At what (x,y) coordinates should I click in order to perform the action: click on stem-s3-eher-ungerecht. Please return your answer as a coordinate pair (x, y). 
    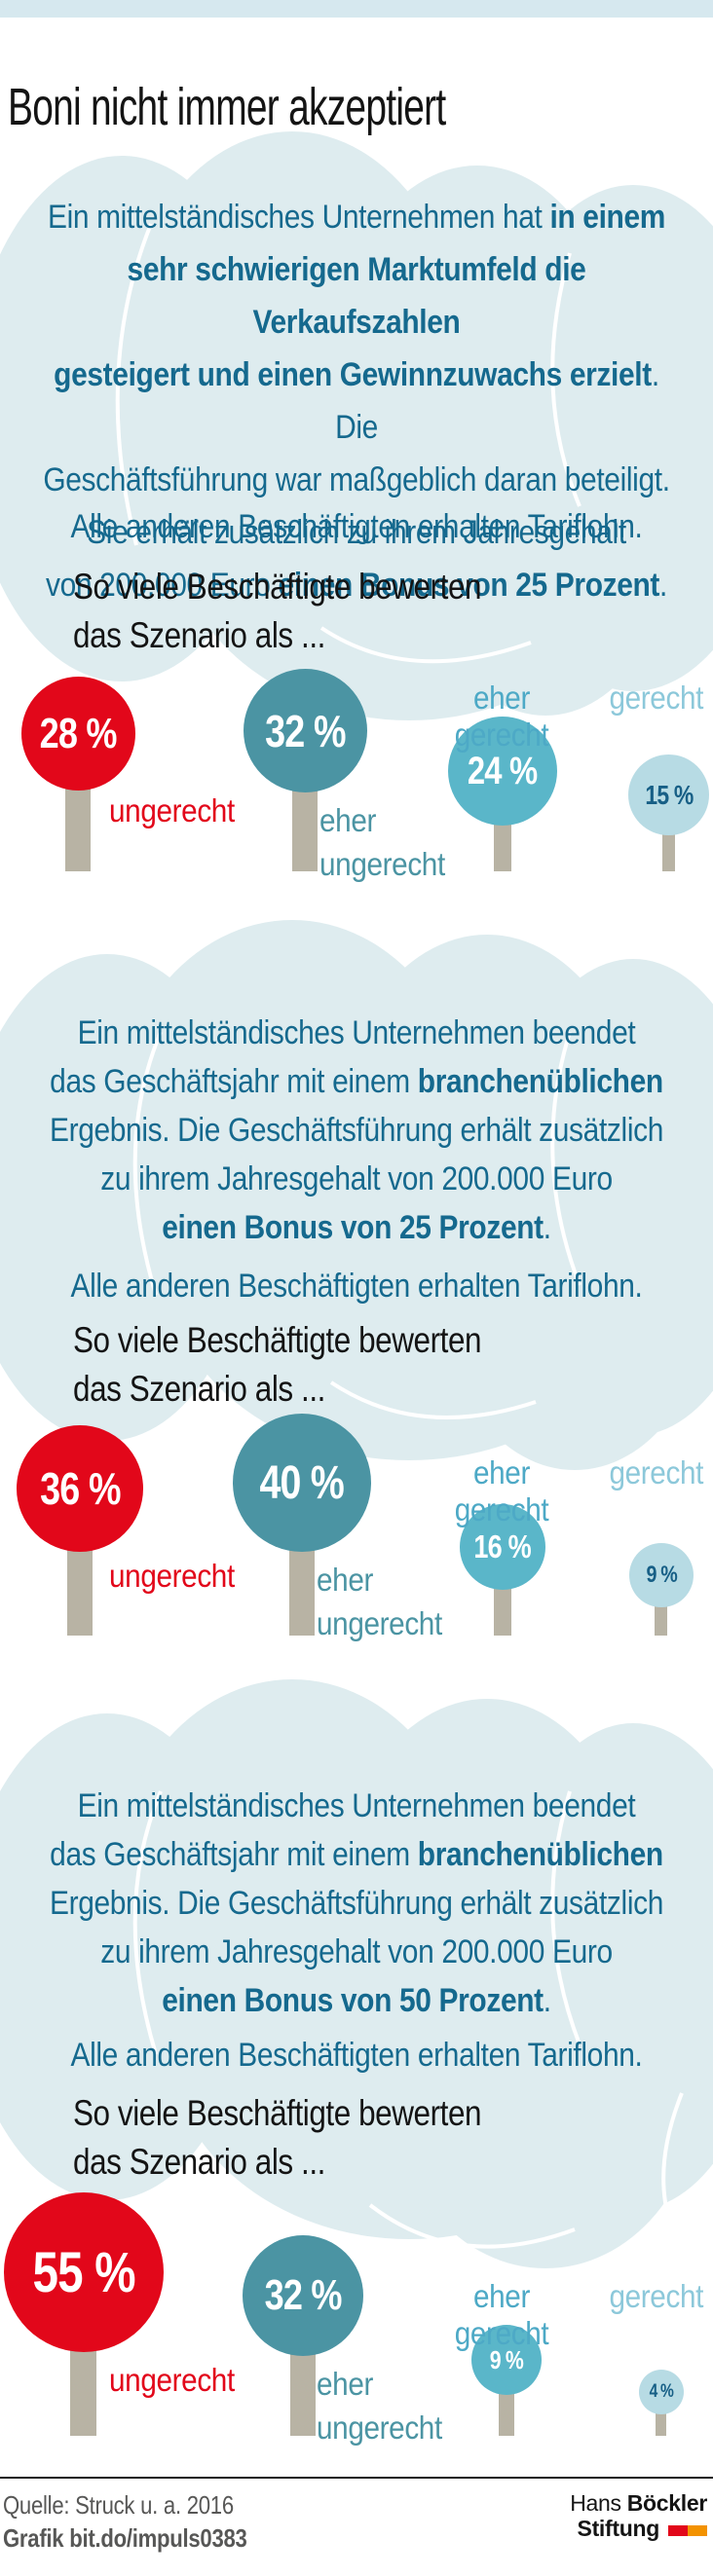
    Looking at the image, I should click on (303, 2391).